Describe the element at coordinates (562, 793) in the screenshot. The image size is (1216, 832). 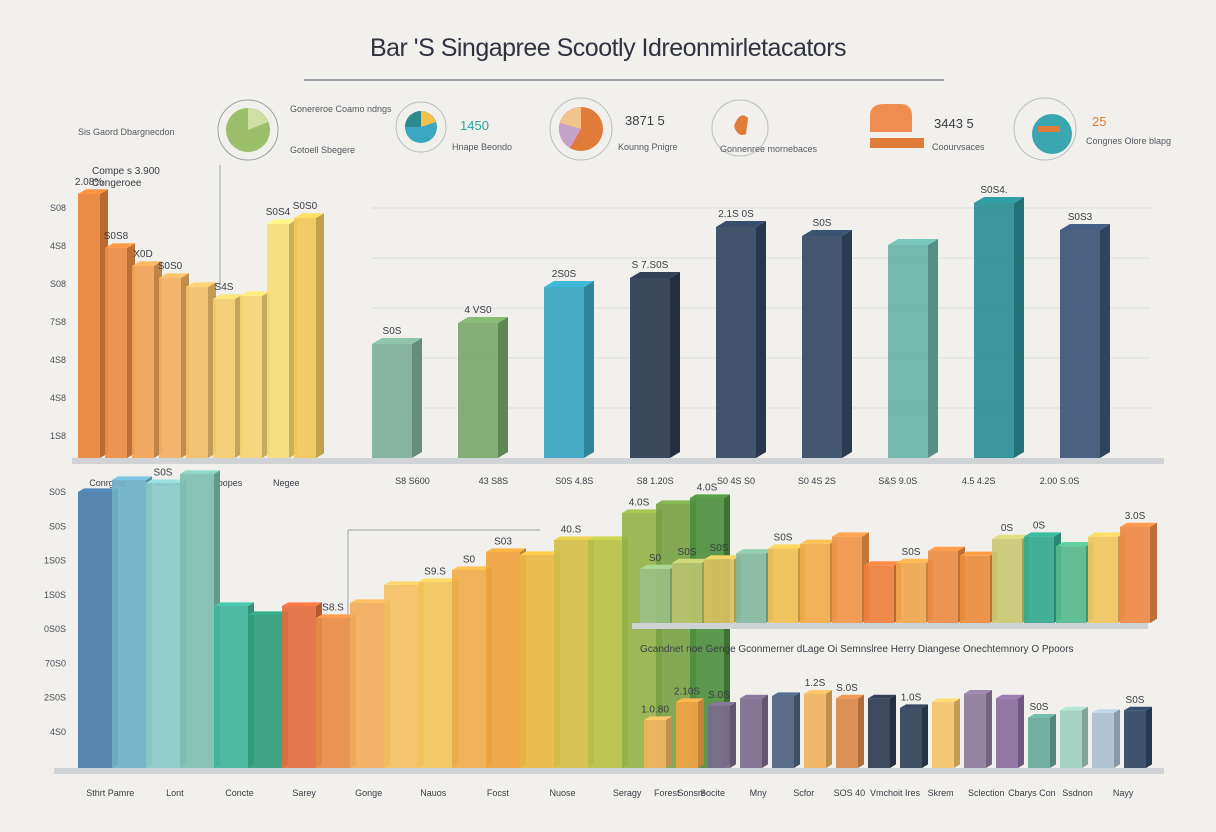
I see `category-label: Nuose` at that location.